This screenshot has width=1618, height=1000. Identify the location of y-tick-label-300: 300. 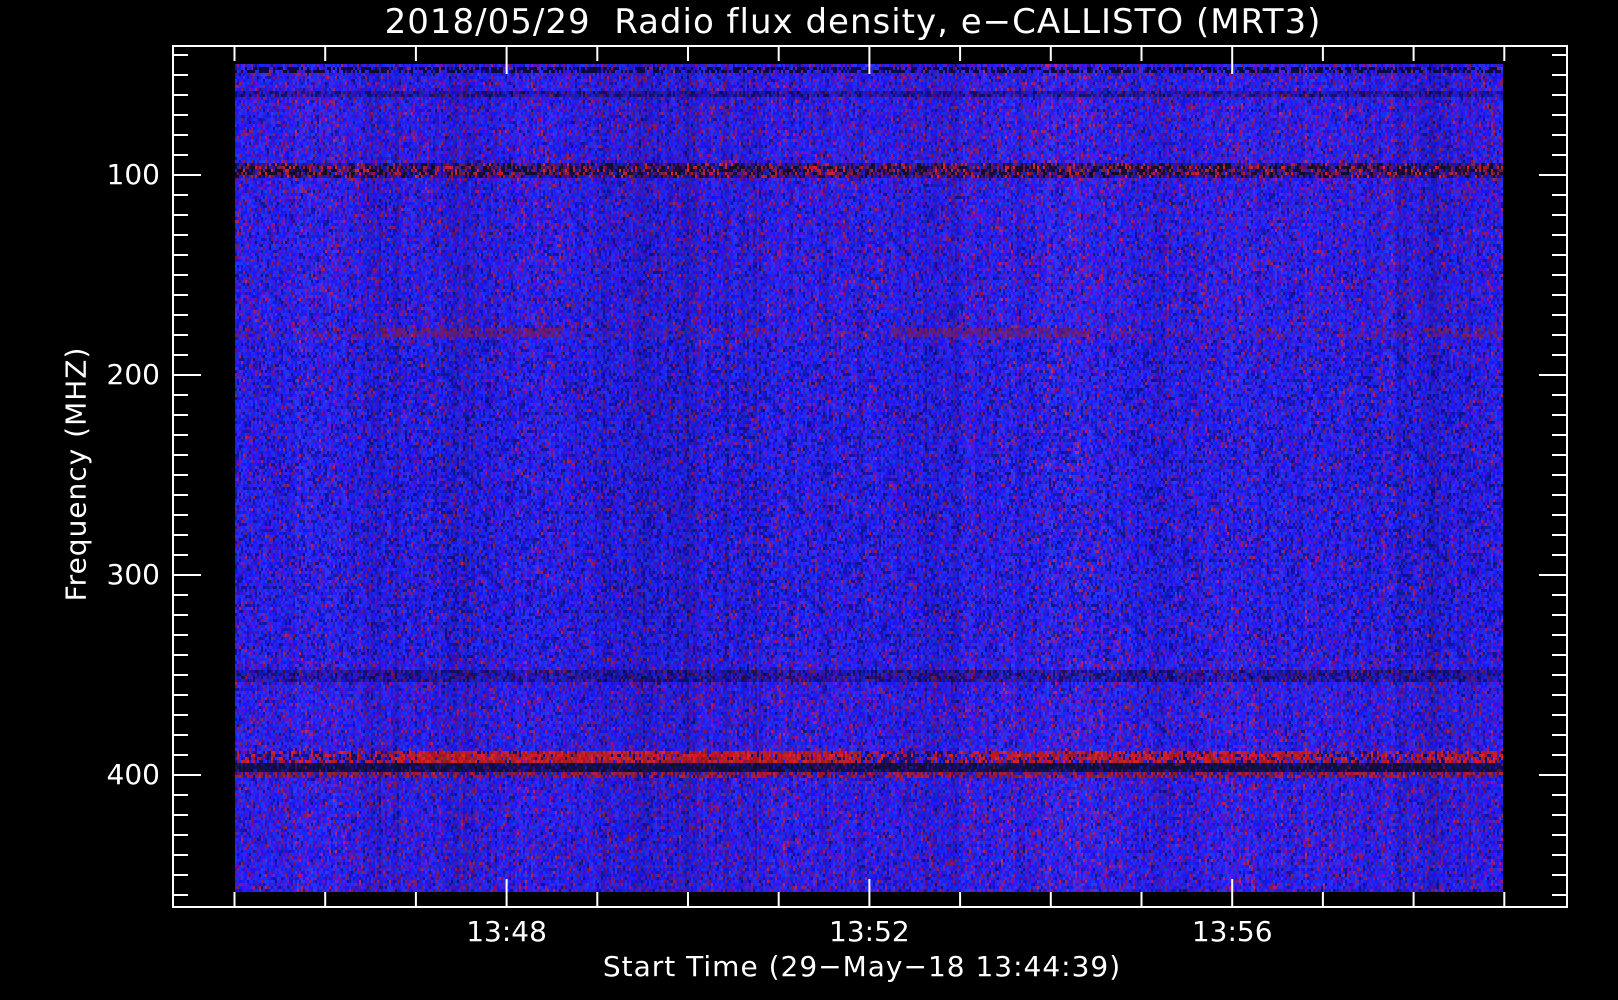
(133, 574).